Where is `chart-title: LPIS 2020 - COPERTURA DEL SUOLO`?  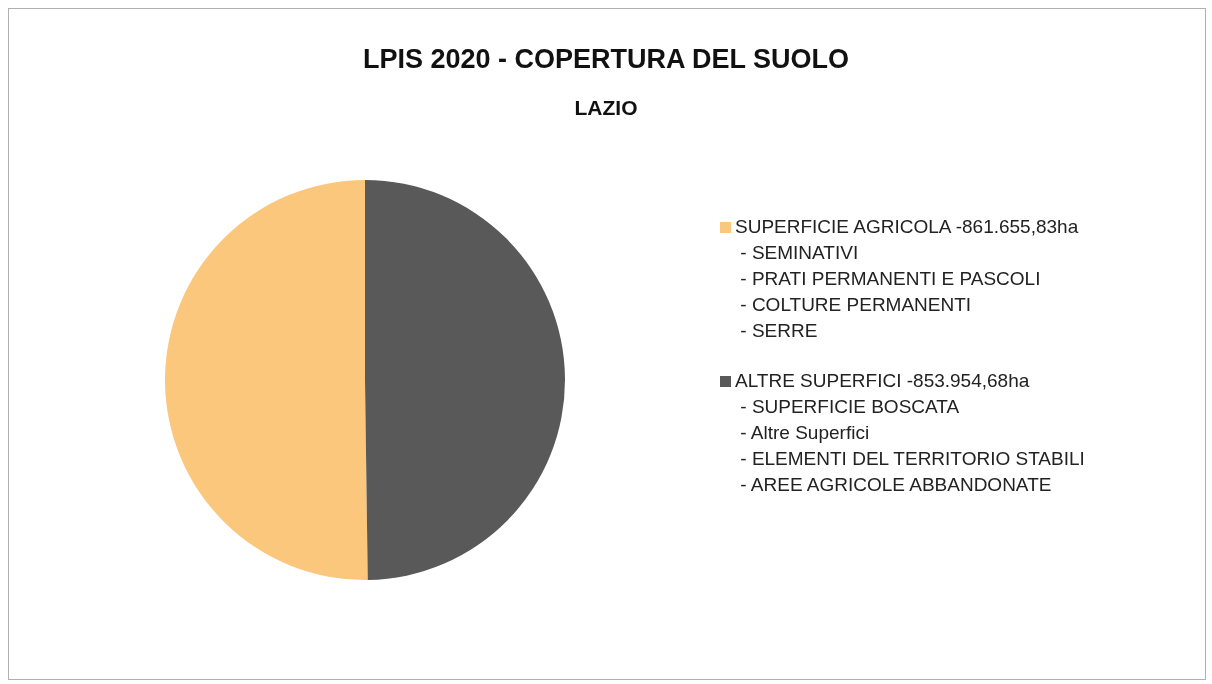
chart-title: LPIS 2020 - COPERTURA DEL SUOLO is located at coordinates (606, 59).